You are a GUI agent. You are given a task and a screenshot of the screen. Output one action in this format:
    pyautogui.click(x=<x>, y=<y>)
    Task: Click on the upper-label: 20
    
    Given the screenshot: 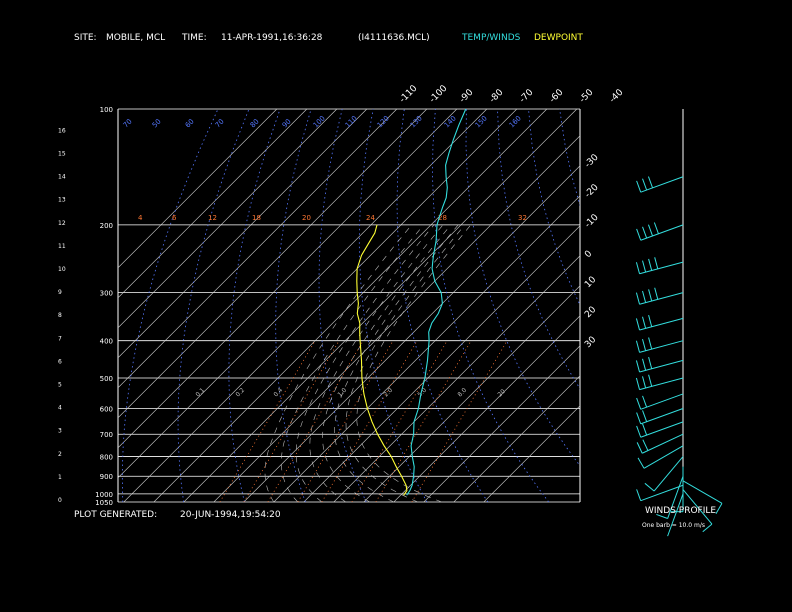 What is the action you would take?
    pyautogui.click(x=306, y=218)
    